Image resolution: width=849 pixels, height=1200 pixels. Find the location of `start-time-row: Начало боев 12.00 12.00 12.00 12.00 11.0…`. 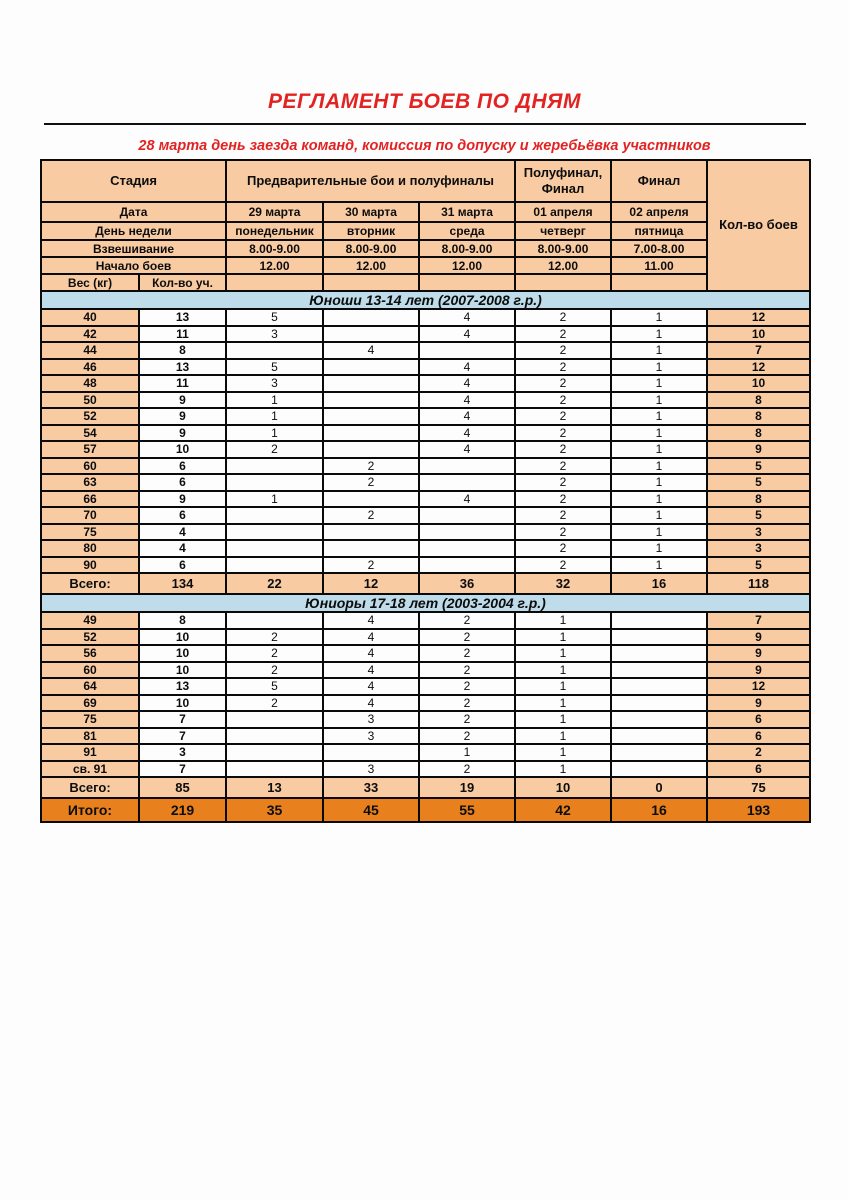

start-time-row: Начало боев 12.00 12.00 12.00 12.00 11.0… is located at coordinates (424, 265).